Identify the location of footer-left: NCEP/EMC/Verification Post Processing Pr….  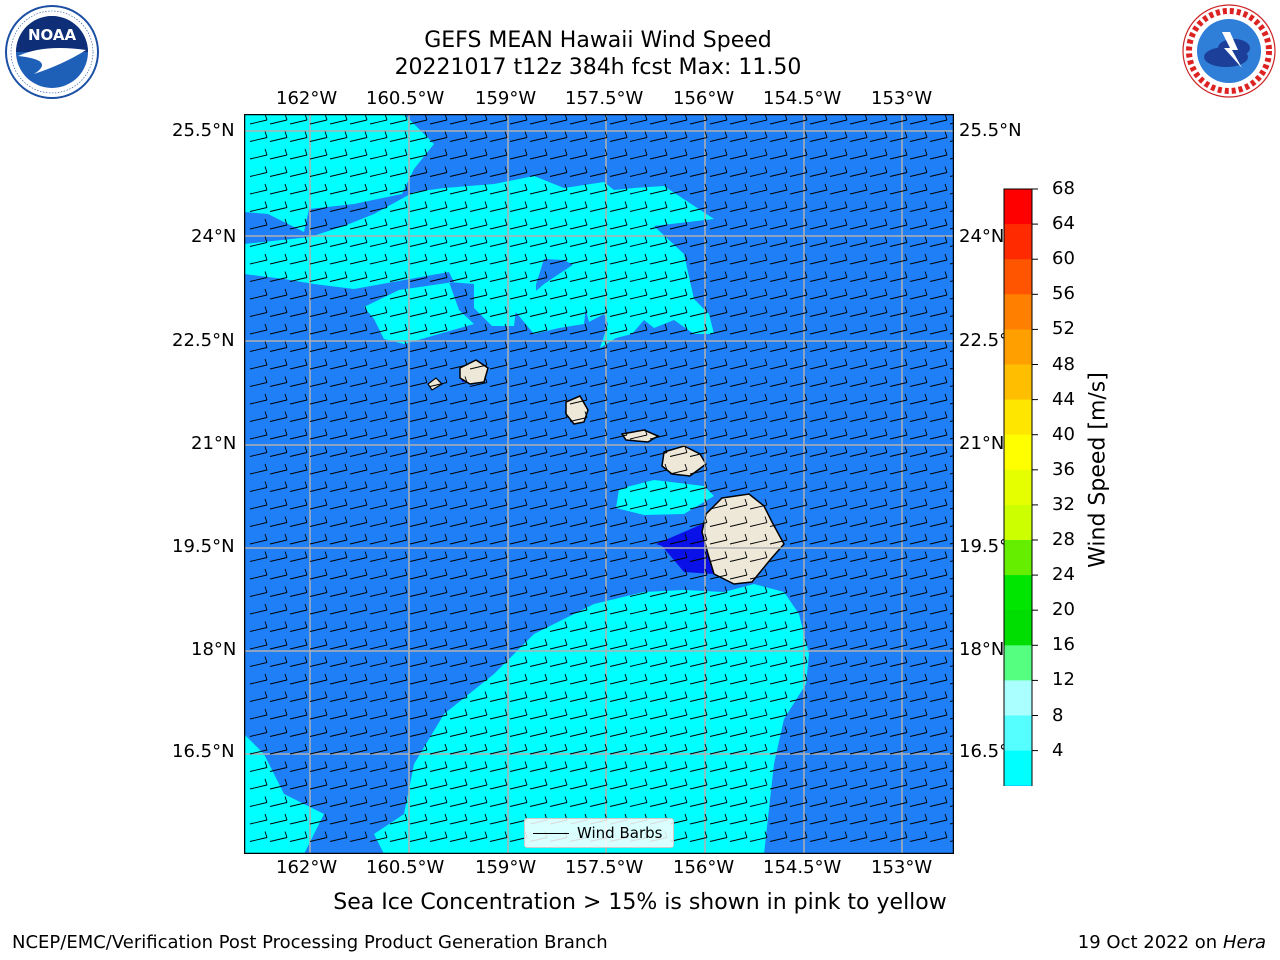
(310, 942).